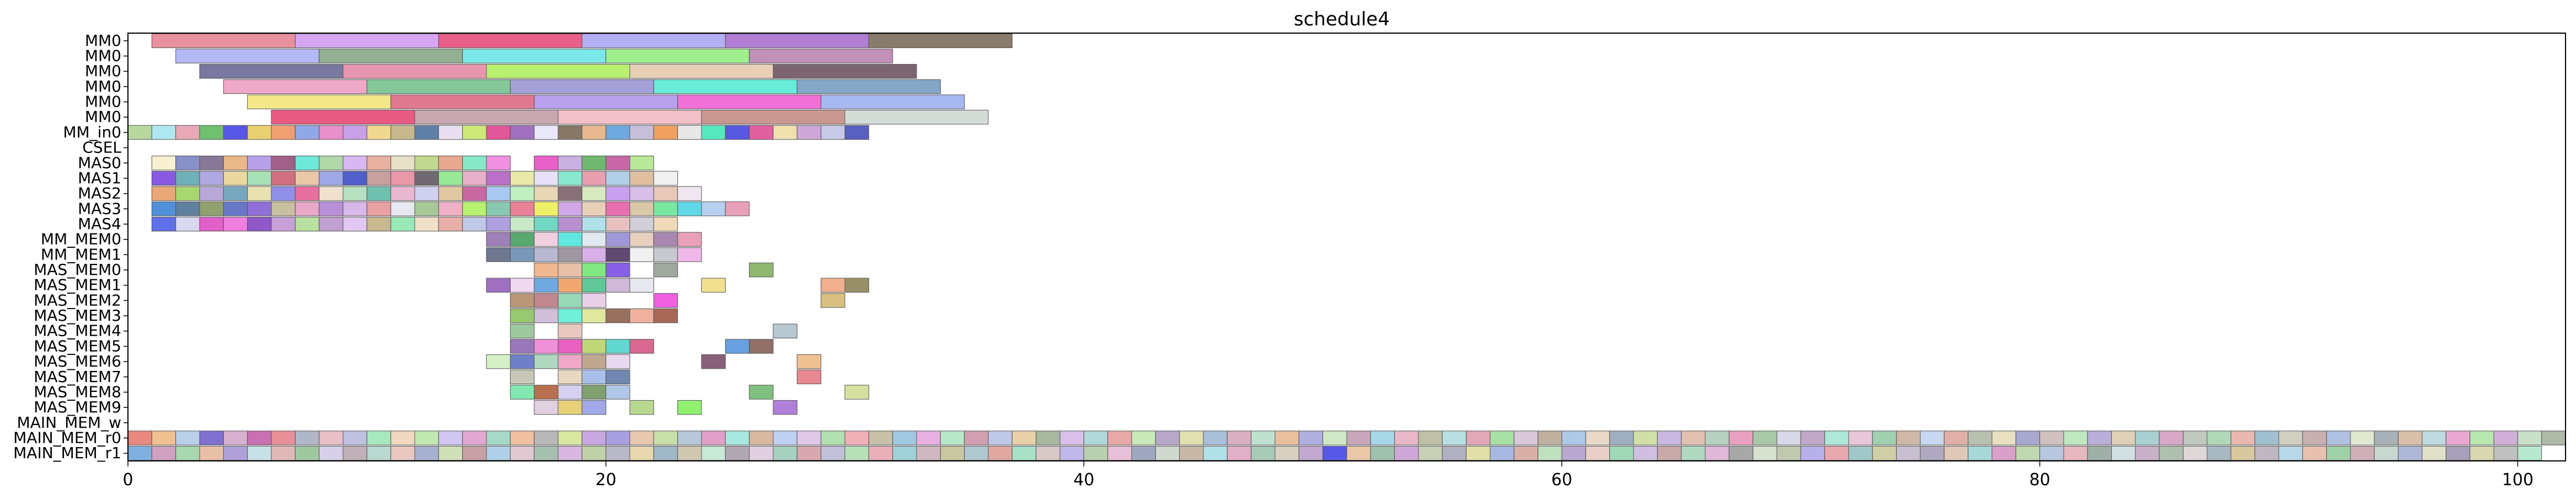 This screenshot has width=2576, height=499. I want to click on row-label: MAS_MEM0, so click(77, 270).